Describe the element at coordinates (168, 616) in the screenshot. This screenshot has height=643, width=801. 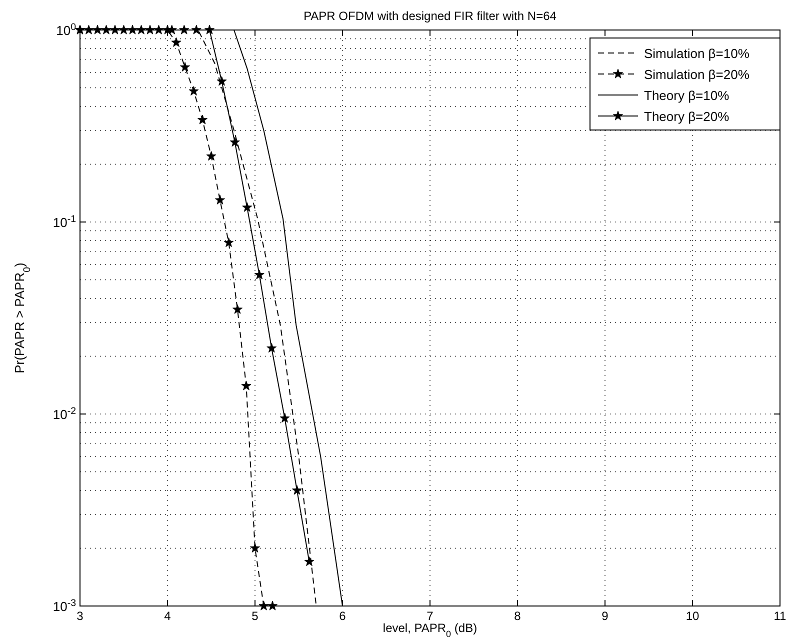
I see `x-tick-label: 4` at that location.